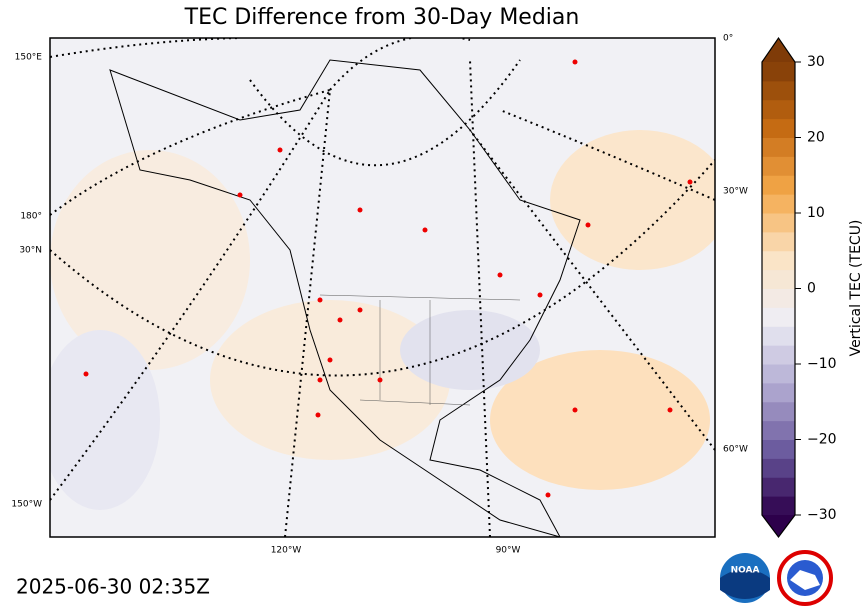  Describe the element at coordinates (811, 289) in the screenshot. I see `colorbar-tick-label: 0` at that location.